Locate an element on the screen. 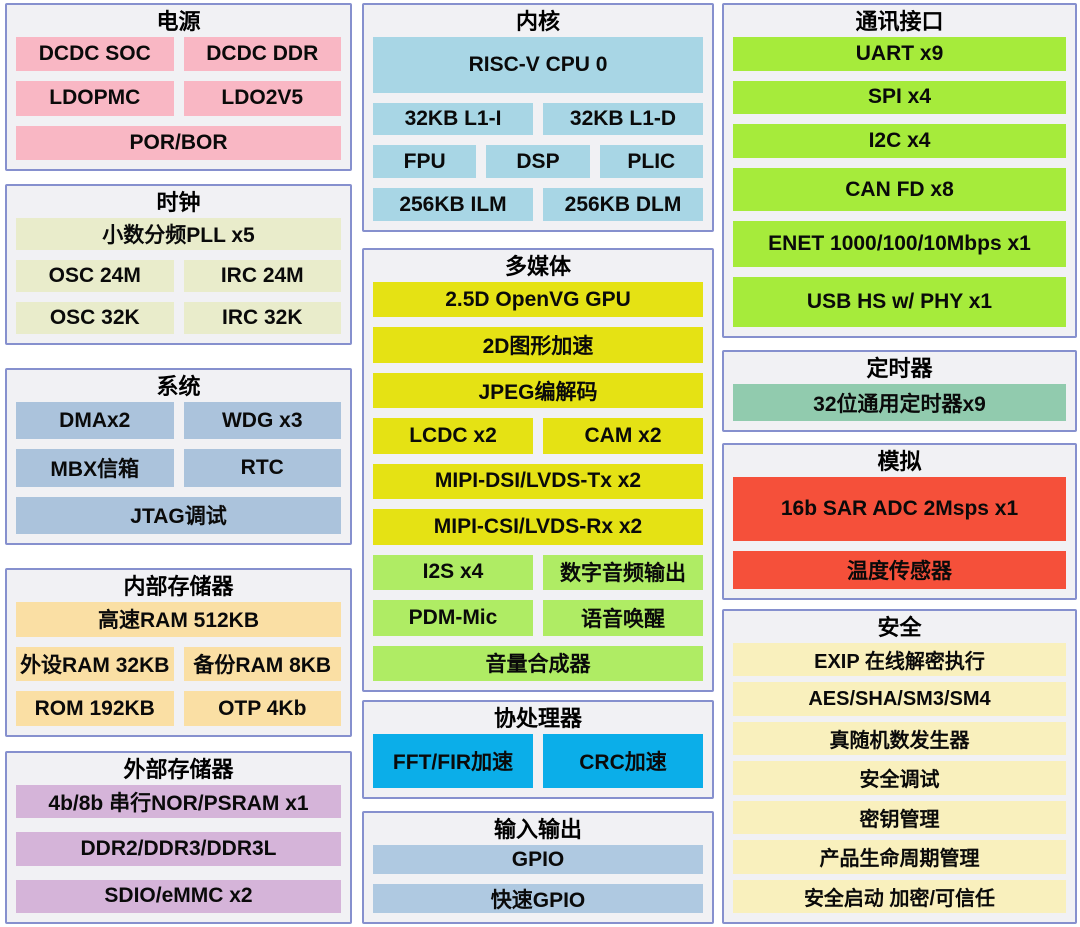 The height and width of the screenshot is (927, 1080). clock-row: OSC 24M IRC 24M is located at coordinates (178, 276).